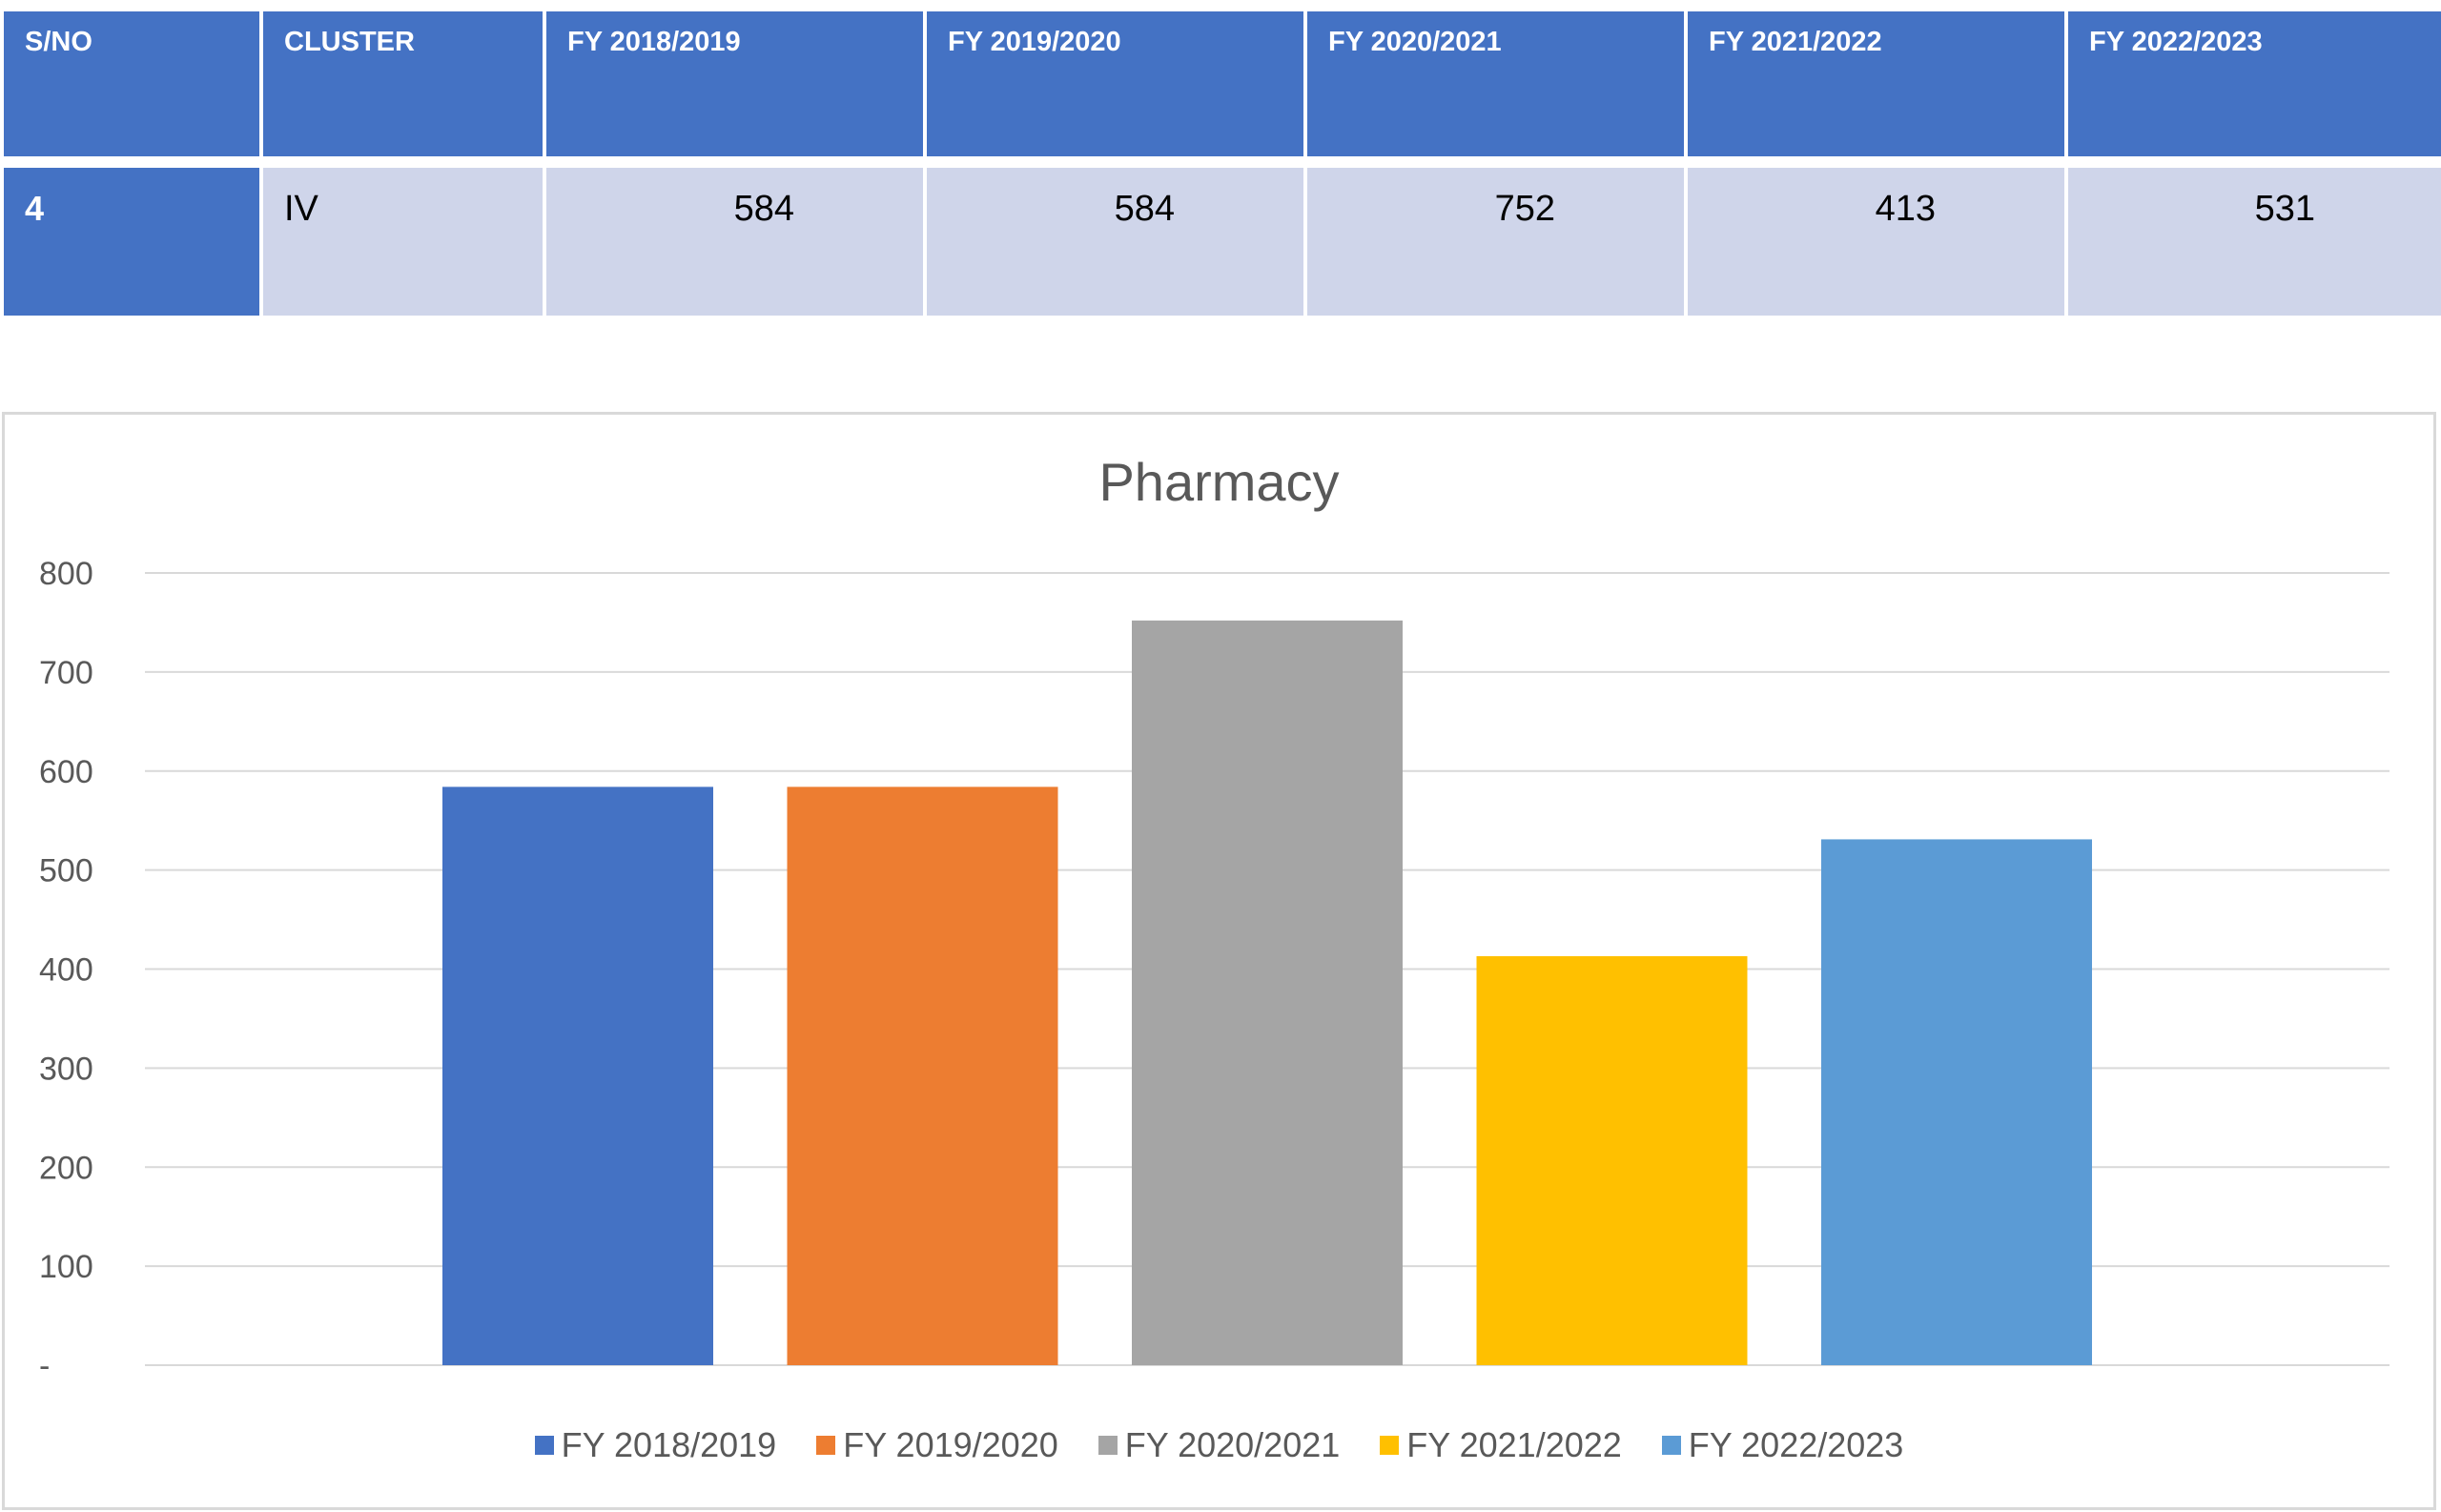 The image size is (2441, 1512). Describe the element at coordinates (1232, 1444) in the screenshot. I see `legend-label: FY 2020/2021` at that location.